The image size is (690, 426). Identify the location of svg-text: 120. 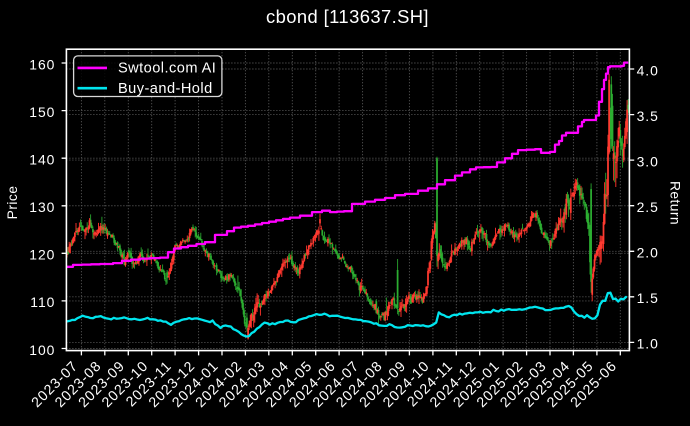
(42, 255).